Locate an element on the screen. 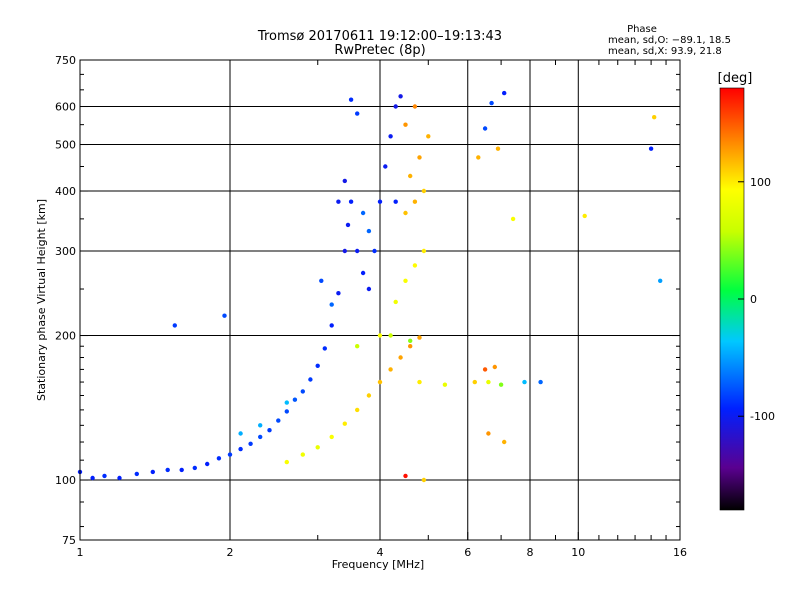 The width and height of the screenshot is (800, 600). y-tick-label: 300 is located at coordinates (65, 251).